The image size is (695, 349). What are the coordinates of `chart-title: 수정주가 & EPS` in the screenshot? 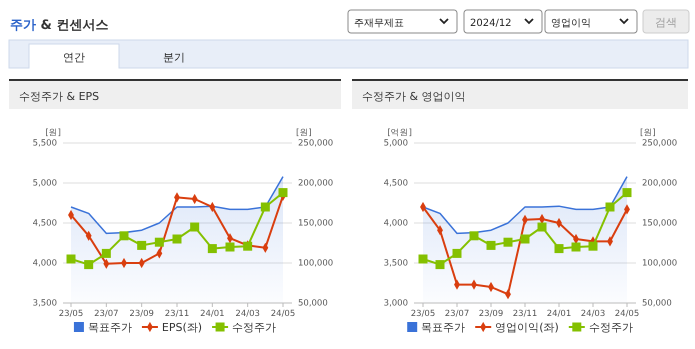 It's located at (59, 96).